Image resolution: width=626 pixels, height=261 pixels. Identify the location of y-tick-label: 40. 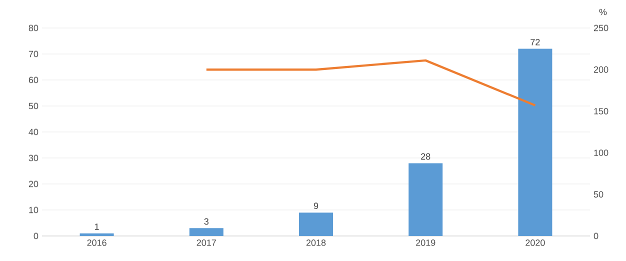
(33, 132).